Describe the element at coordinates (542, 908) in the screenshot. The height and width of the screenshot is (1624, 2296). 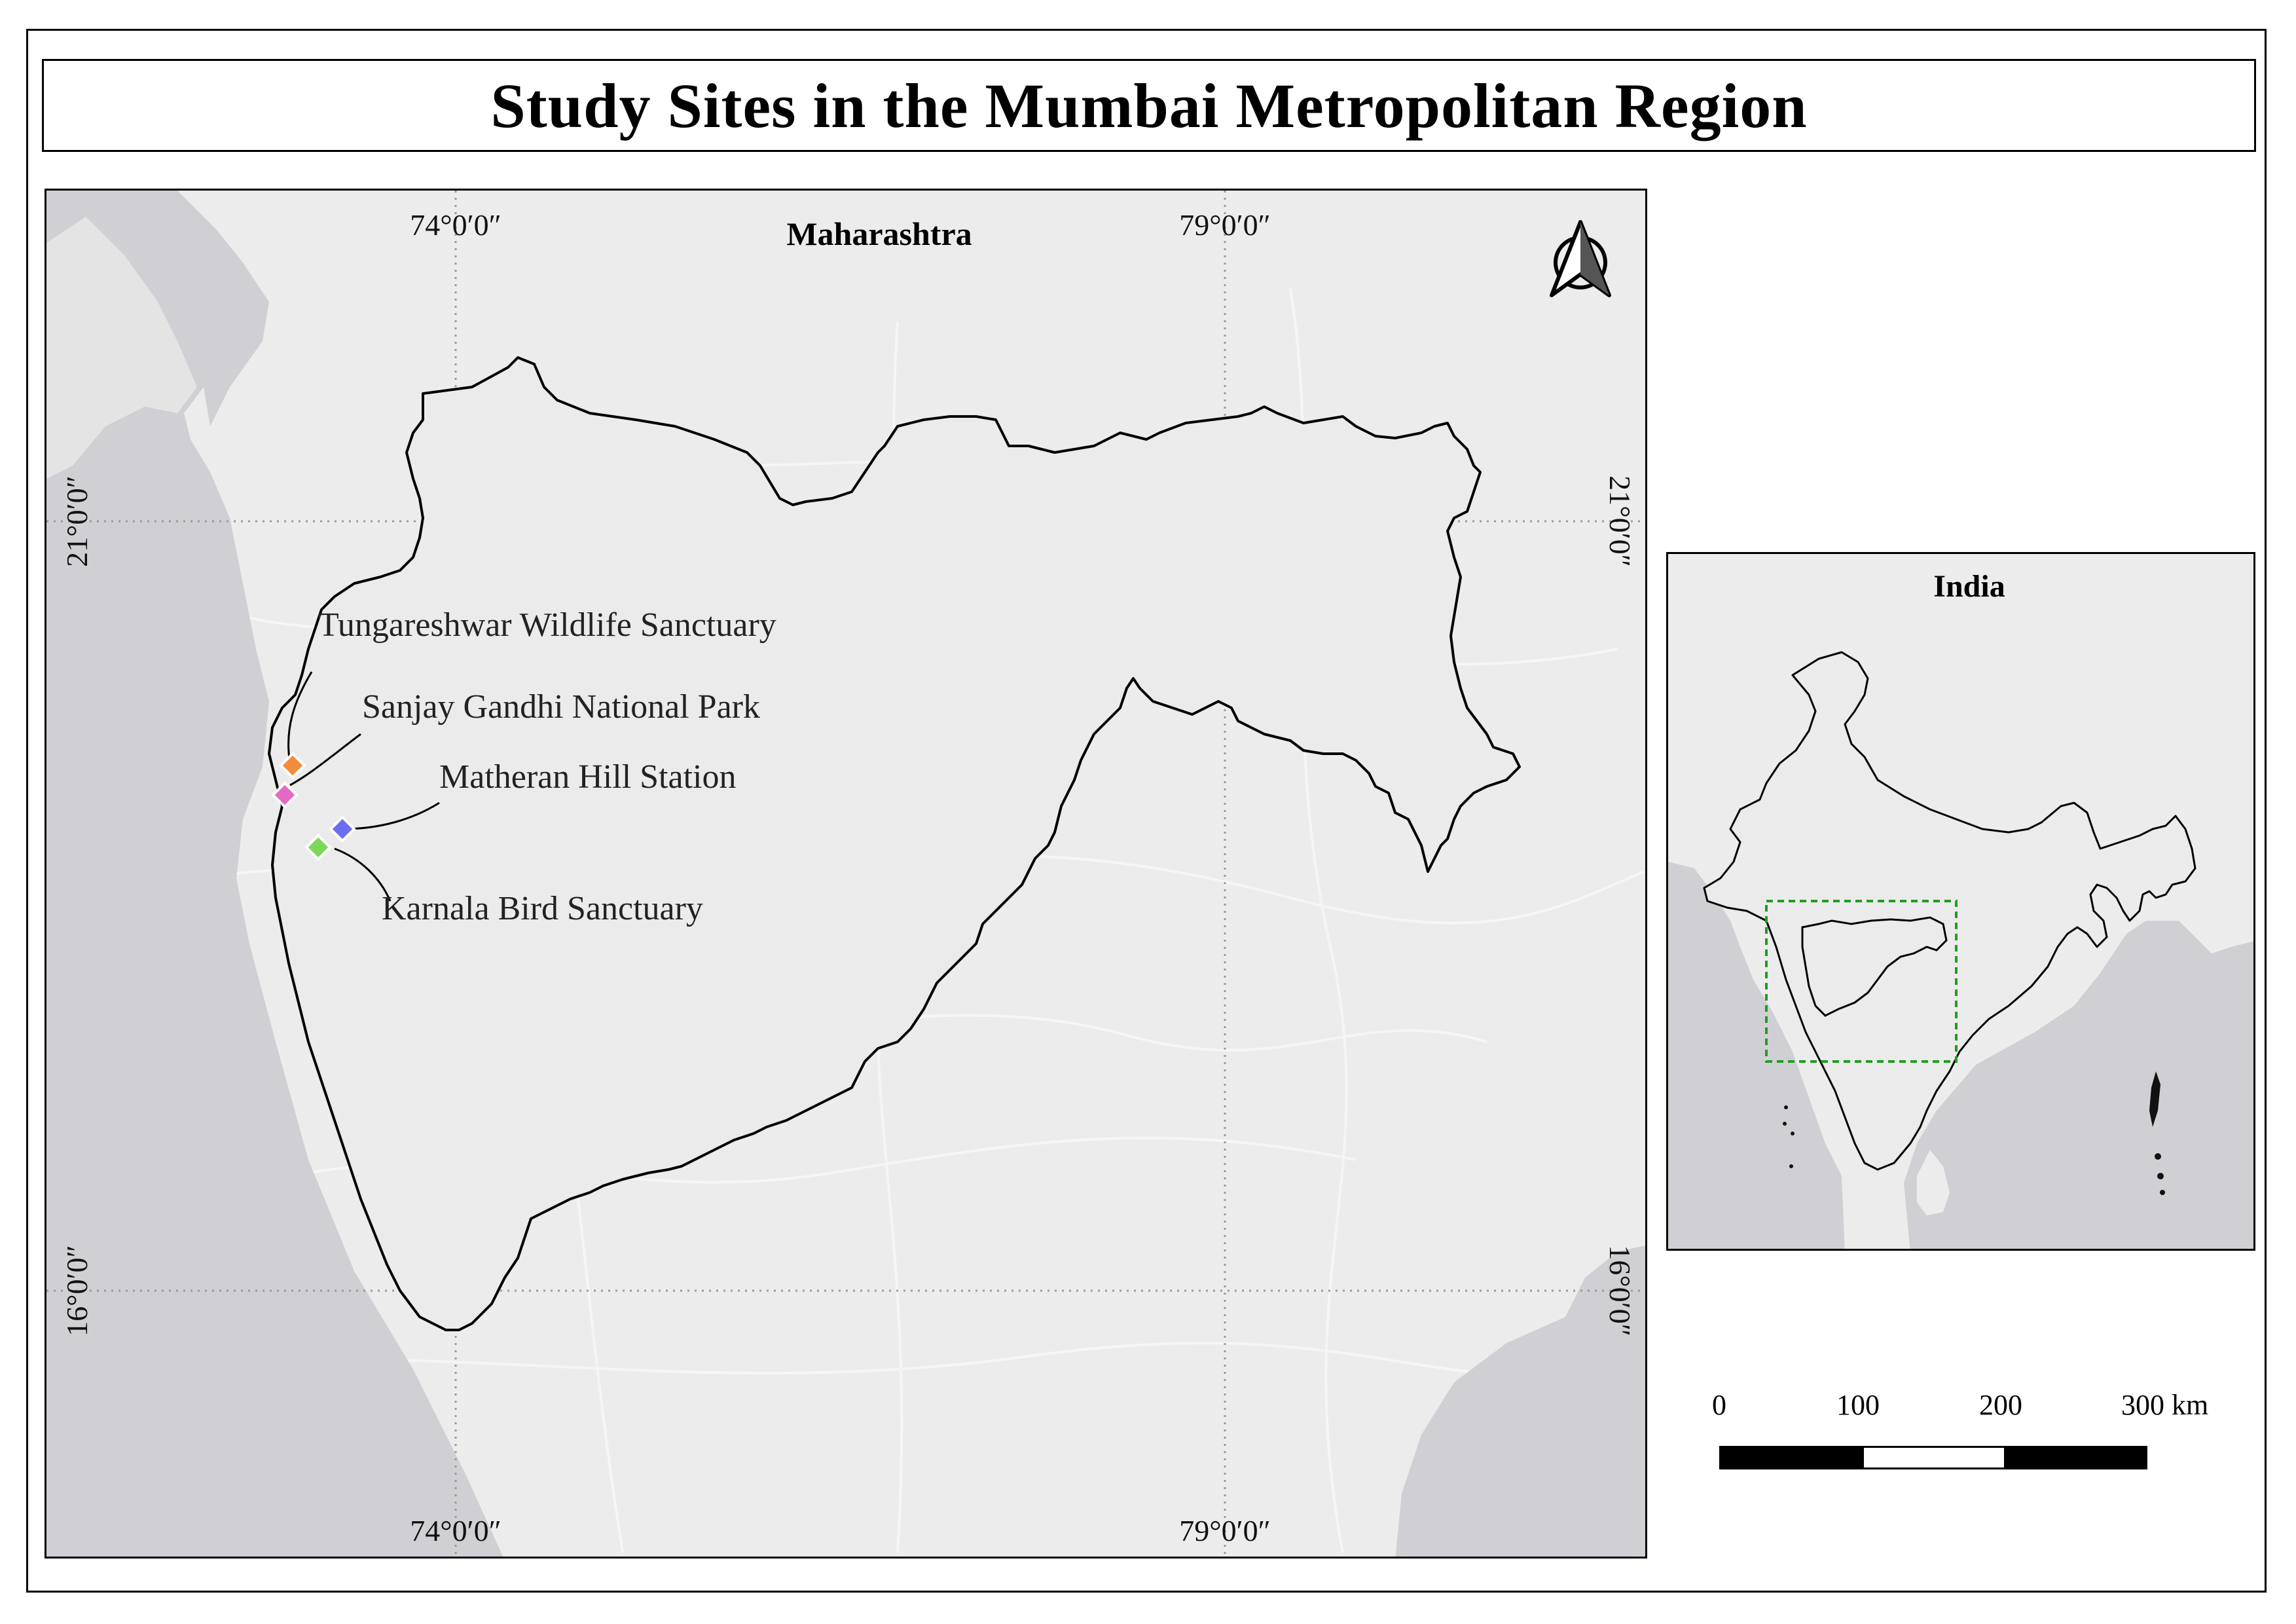
I see `site-label: Karnala Bird Sanctuary` at that location.